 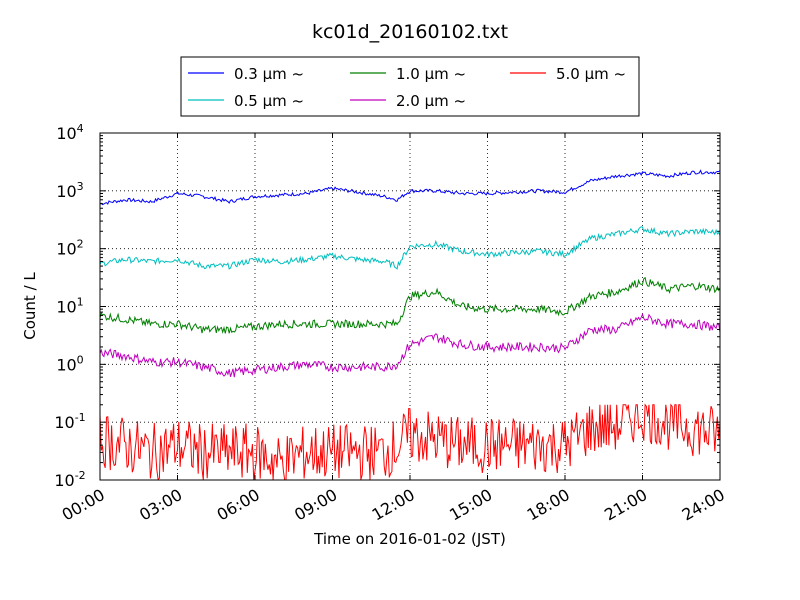 I want to click on y-tick-label: 10⁻¹, so click(x=69, y=421).